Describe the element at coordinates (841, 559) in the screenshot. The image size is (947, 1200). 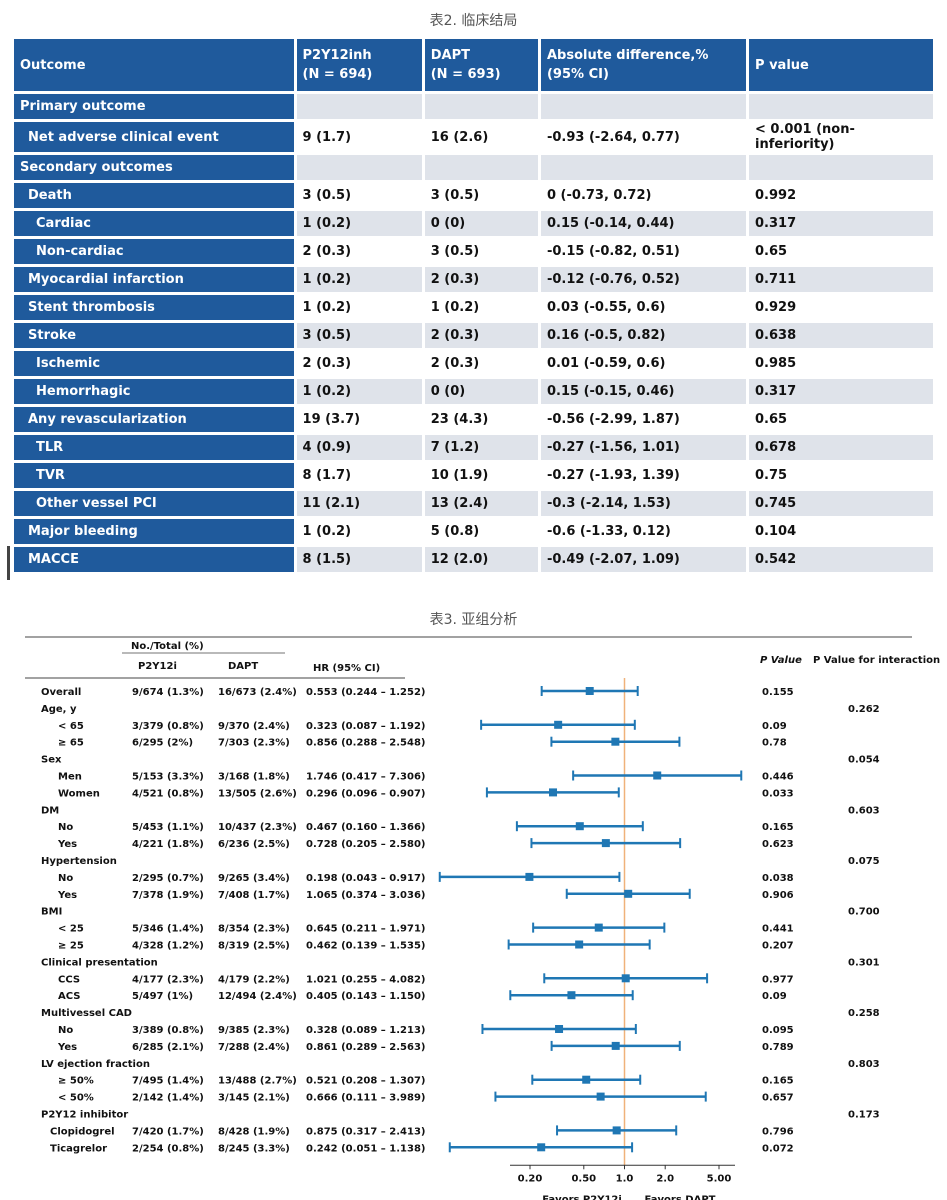
I see `table-cell: 0.542` at that location.